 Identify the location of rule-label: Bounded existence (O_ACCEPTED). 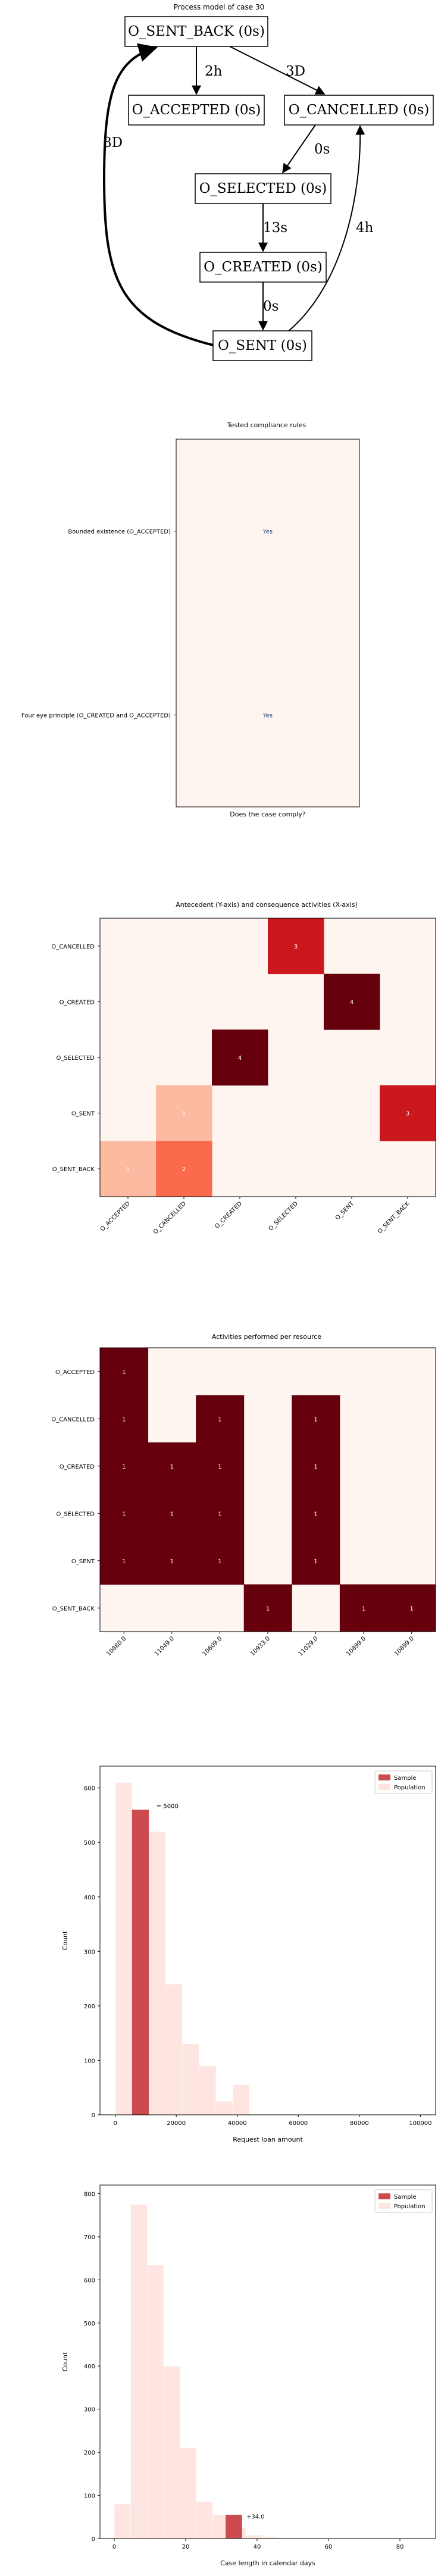
(119, 532).